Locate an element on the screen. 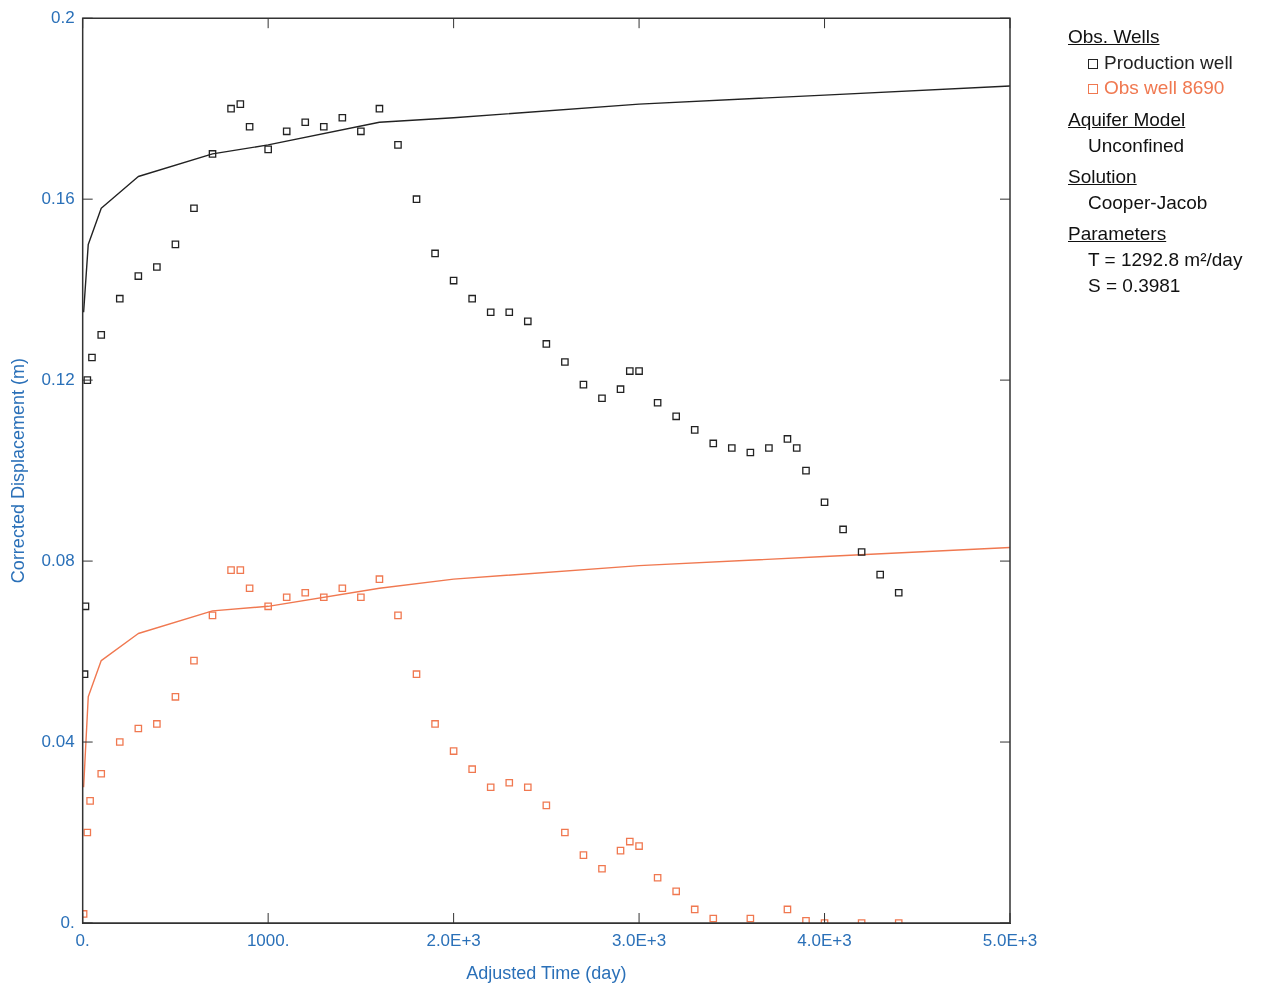  y-tick-label: 0.12 is located at coordinates (58, 379).